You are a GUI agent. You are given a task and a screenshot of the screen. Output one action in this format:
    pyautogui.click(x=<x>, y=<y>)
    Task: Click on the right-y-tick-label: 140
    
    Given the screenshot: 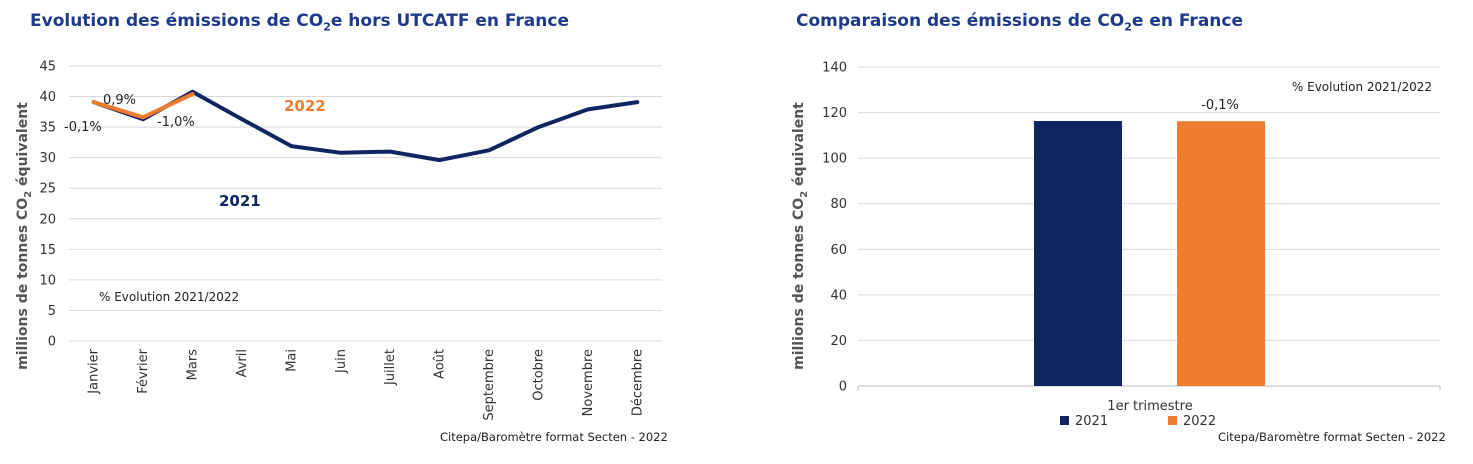 What is the action you would take?
    pyautogui.click(x=834, y=68)
    